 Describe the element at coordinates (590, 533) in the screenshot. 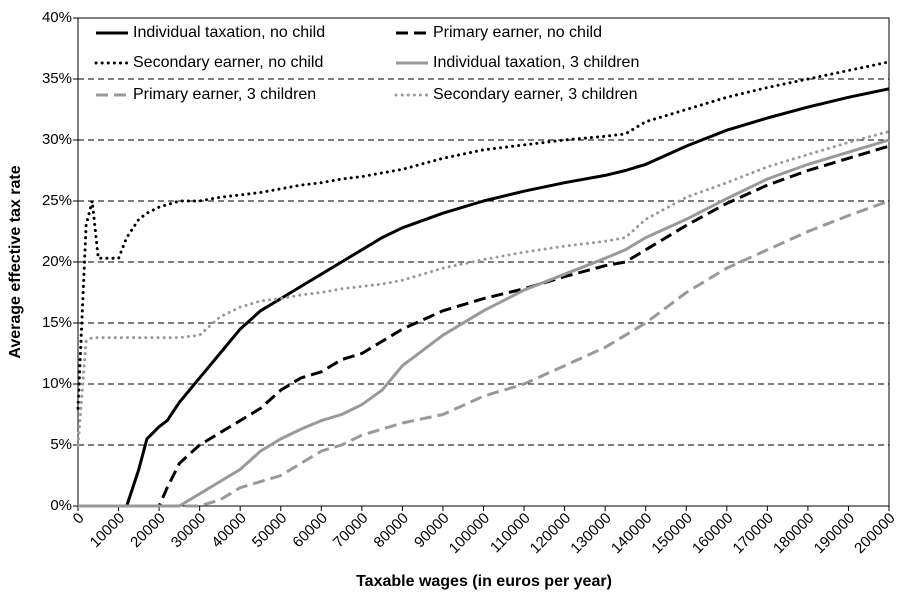

I see `x-tick-label: 130000` at that location.